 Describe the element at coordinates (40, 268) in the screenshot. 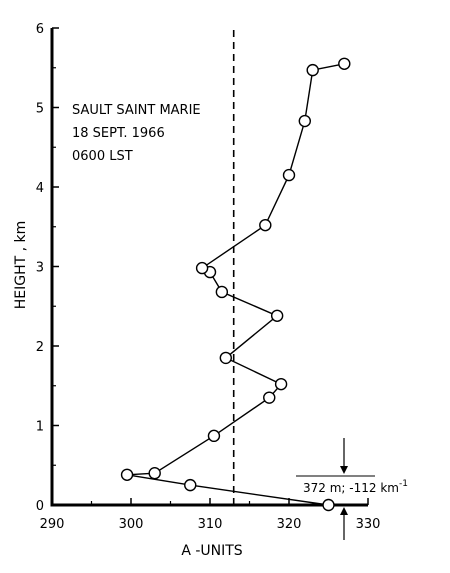

I see `y-tick-label: 3` at that location.